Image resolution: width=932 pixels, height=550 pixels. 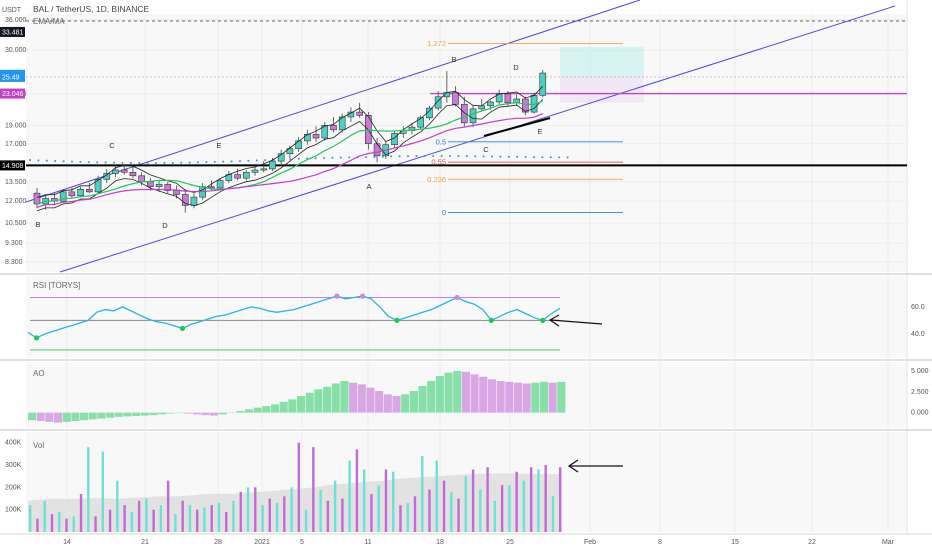 I want to click on fib-label: 1.272, so click(x=436, y=43).